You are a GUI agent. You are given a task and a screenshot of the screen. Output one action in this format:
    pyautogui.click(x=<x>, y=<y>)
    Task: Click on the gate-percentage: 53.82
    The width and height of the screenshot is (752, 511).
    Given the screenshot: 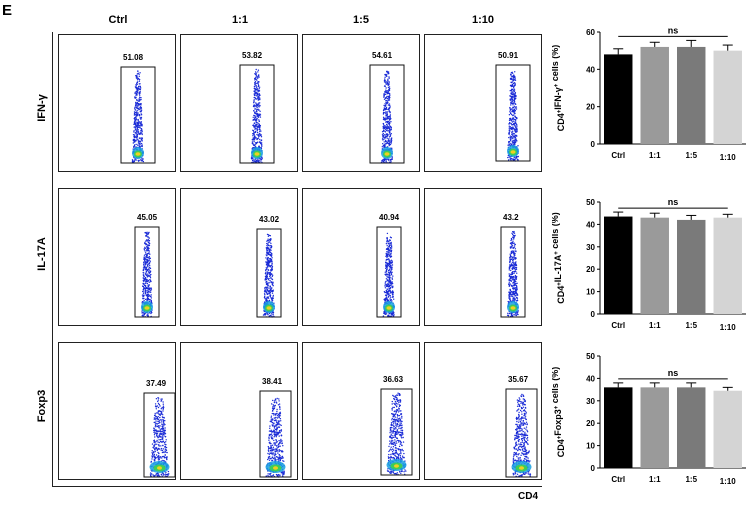 What is the action you would take?
    pyautogui.click(x=252, y=55)
    